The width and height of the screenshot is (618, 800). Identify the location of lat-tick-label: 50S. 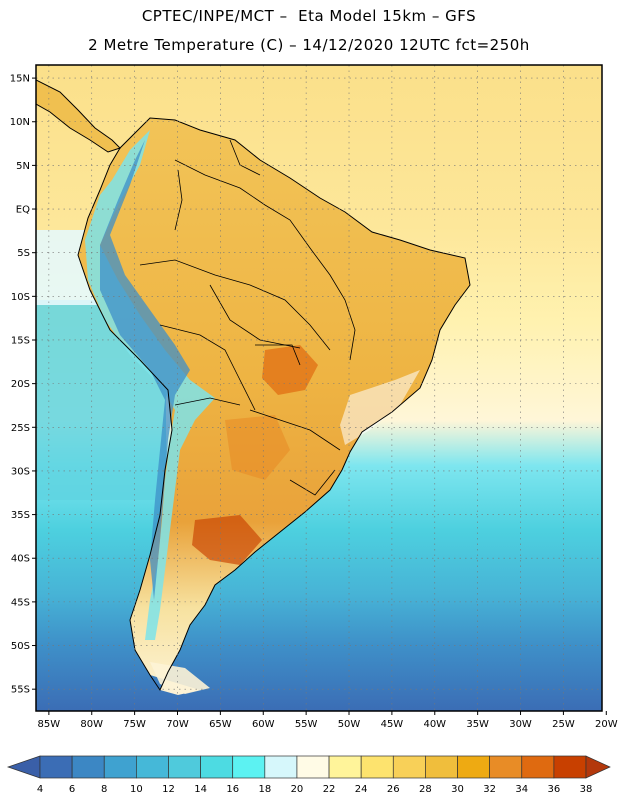
(20, 646).